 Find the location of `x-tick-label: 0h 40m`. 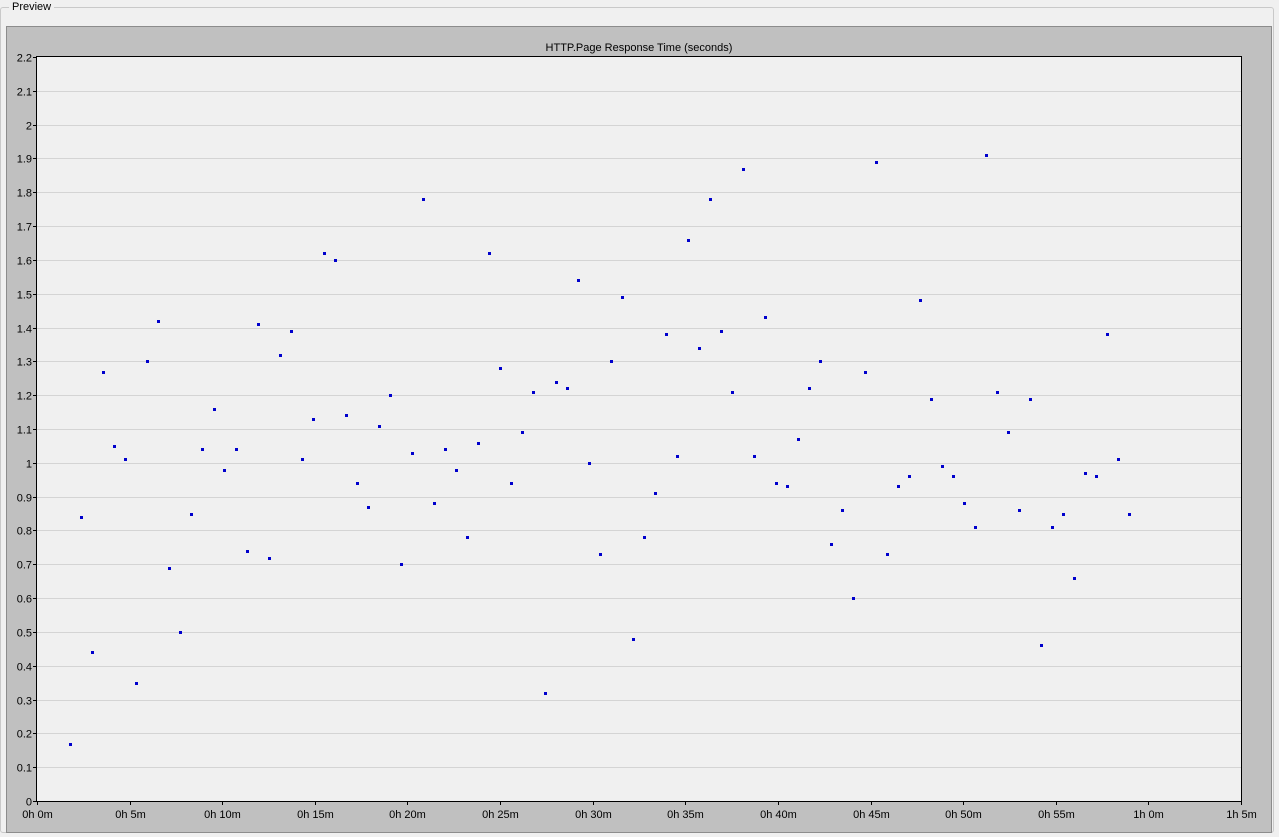

x-tick-label: 0h 40m is located at coordinates (778, 815).